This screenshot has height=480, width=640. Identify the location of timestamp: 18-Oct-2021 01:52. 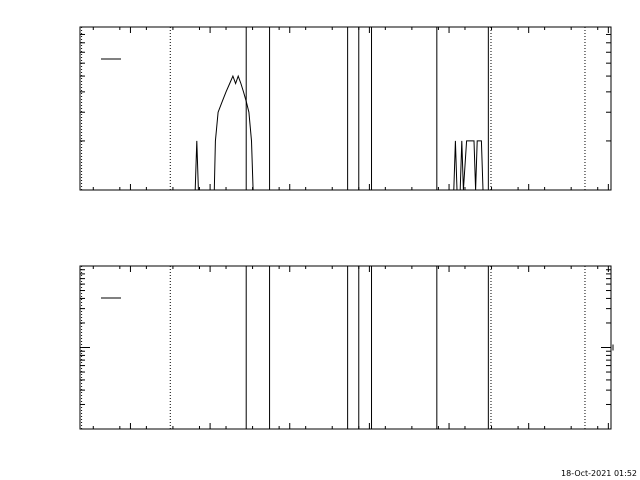
(599, 473).